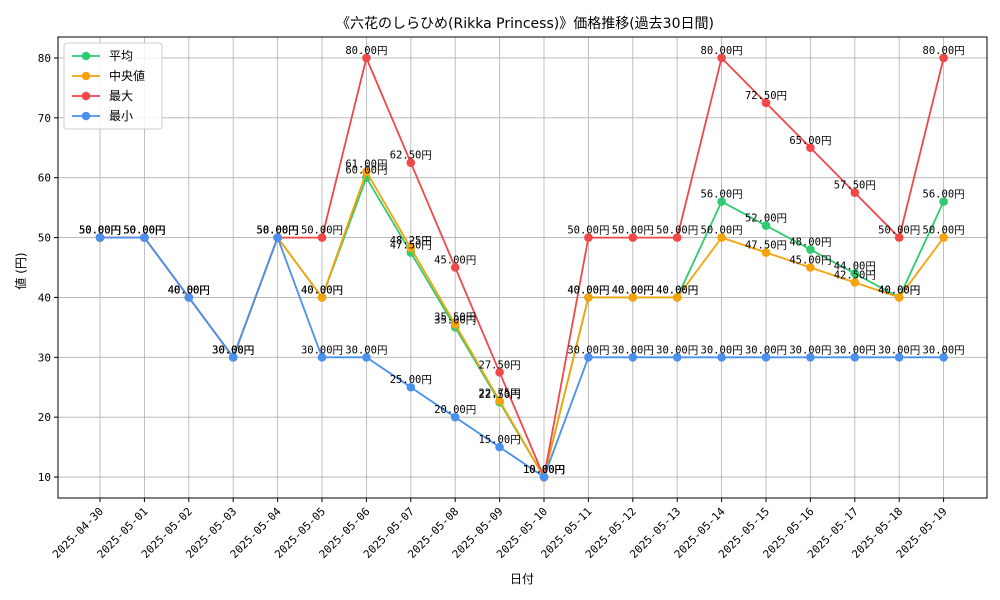 The width and height of the screenshot is (1000, 600). Describe the element at coordinates (44, 297) in the screenshot. I see `y-tick-label: 40` at that location.